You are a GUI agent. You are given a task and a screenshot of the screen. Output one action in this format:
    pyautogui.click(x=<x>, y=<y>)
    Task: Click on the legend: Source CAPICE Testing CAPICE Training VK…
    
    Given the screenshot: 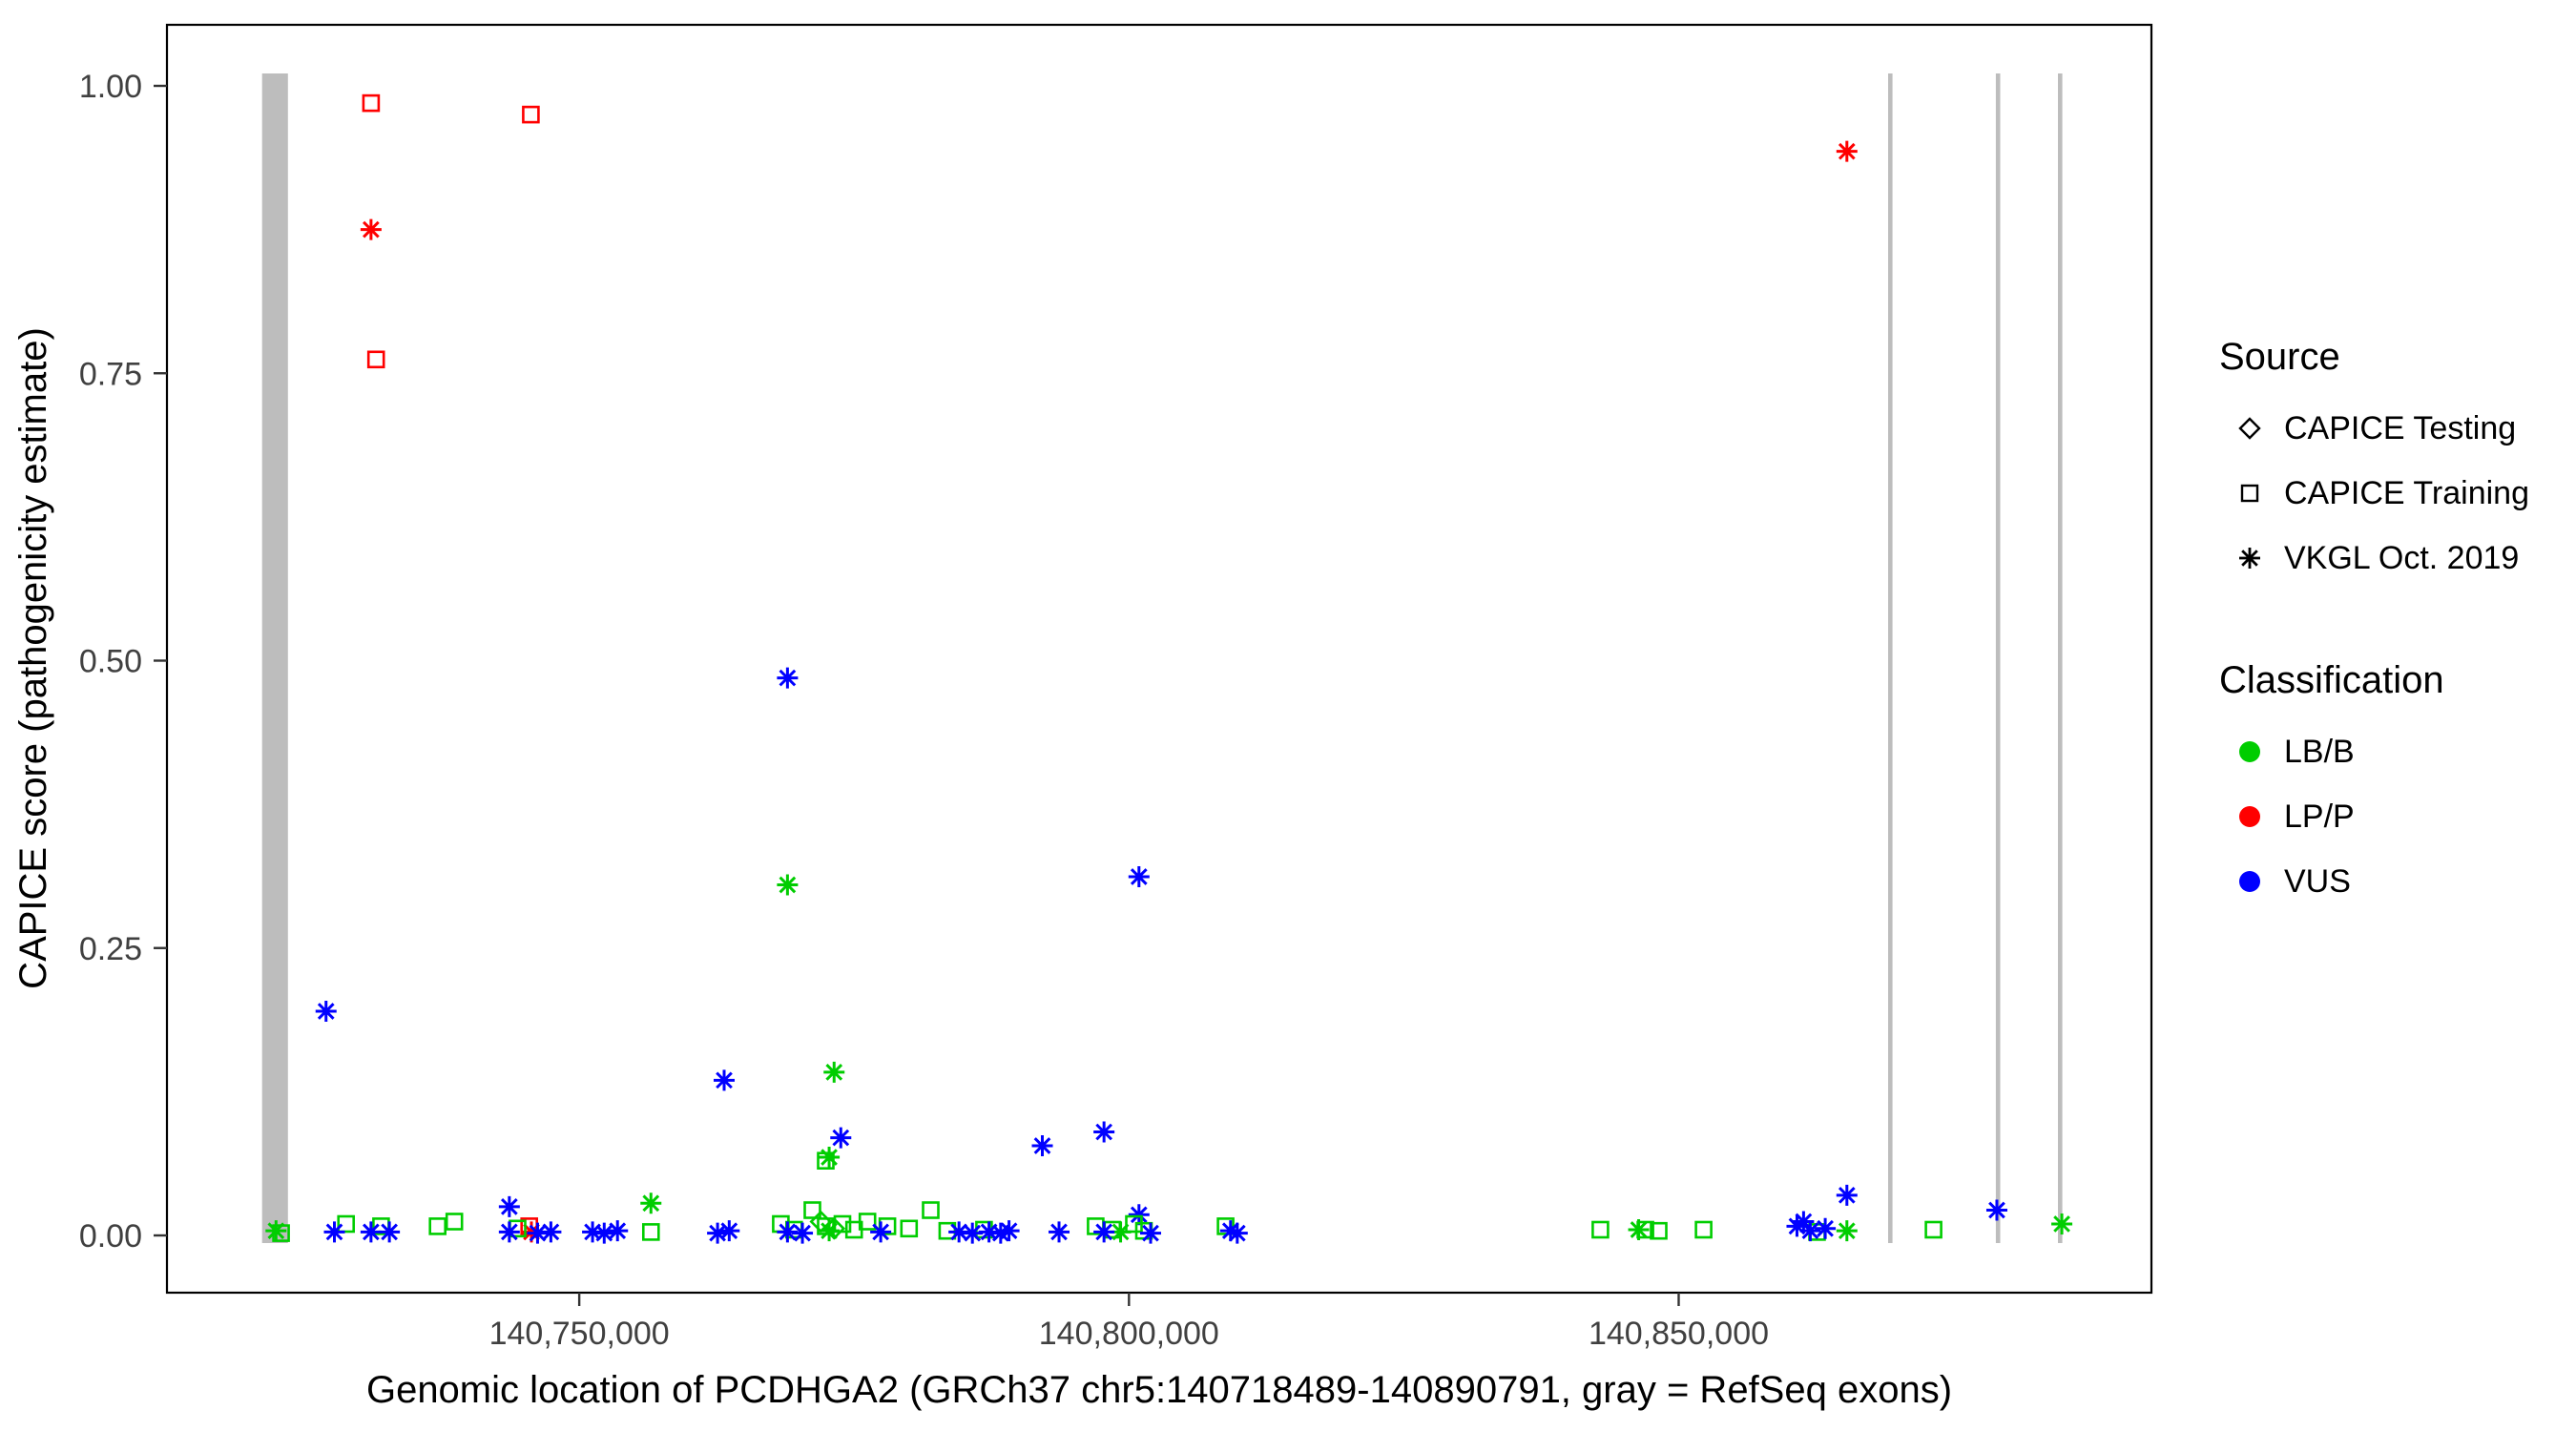 What is the action you would take?
    pyautogui.click(x=2391, y=659)
    